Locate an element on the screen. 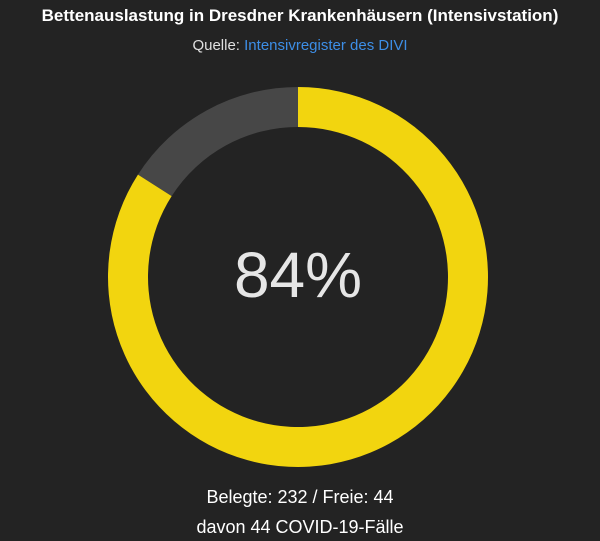 The image size is (600, 541). footer-line: Belegte: 232 / Freie: 44 is located at coordinates (300, 497).